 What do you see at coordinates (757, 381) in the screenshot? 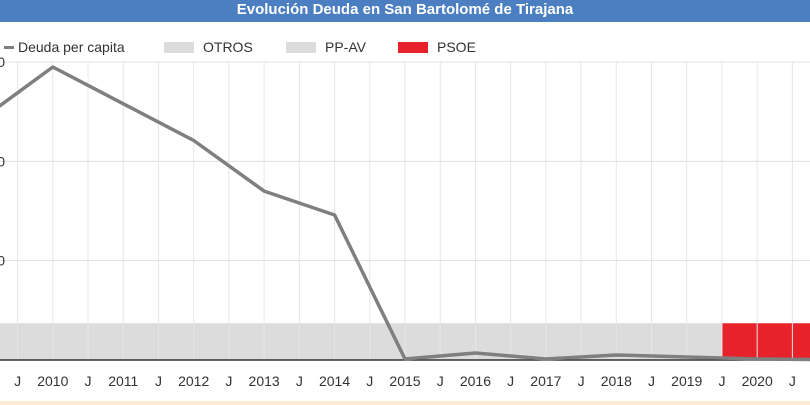
I see `x-tick-label: 2020` at bounding box center [757, 381].